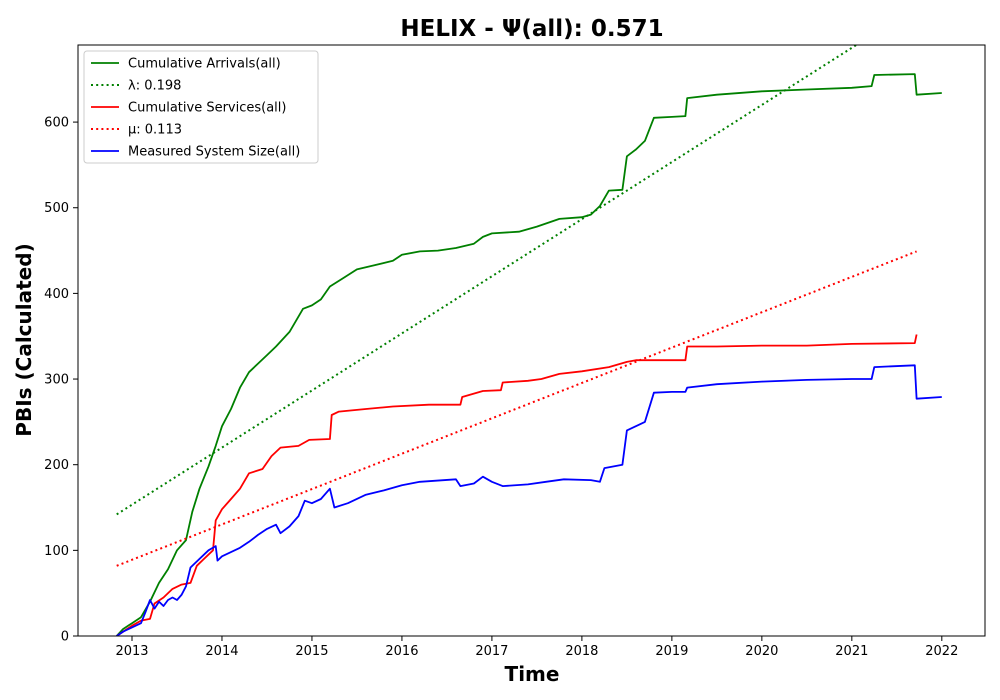 The image size is (1000, 700). I want to click on y-axis-label: PBIs (Calculated), so click(24, 339).